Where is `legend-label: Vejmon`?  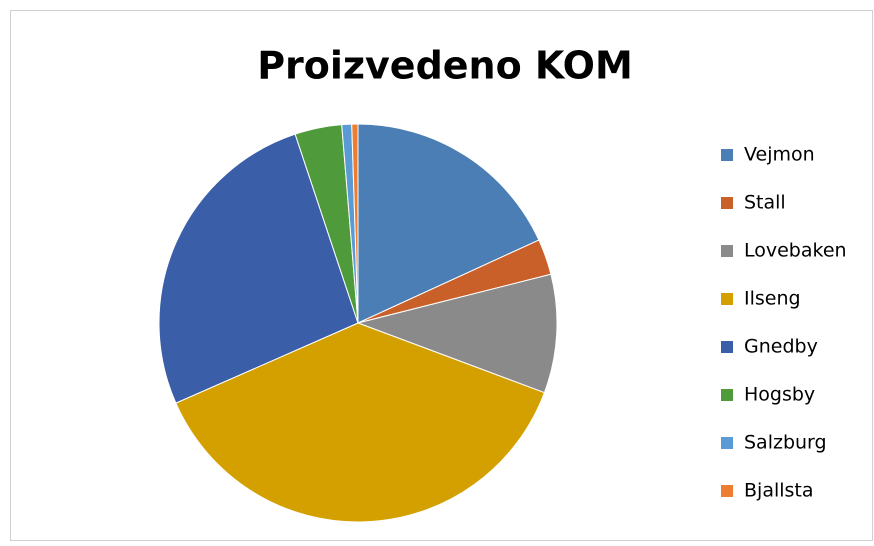 legend-label: Vejmon is located at coordinates (779, 155).